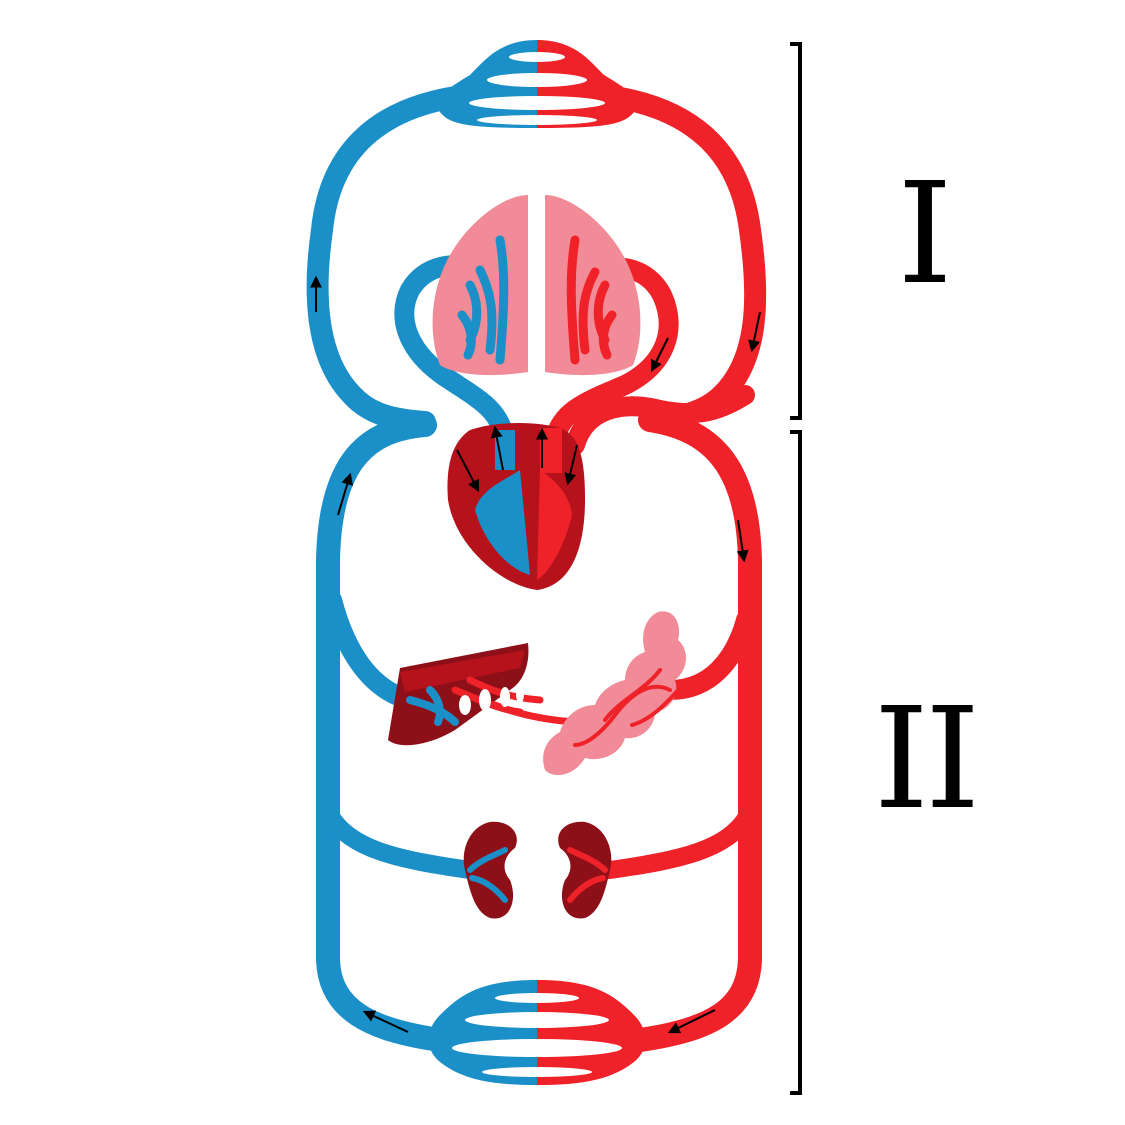 Image resolution: width=1125 pixels, height=1125 pixels. I want to click on leg-capillary-icon, so click(537, 1032).